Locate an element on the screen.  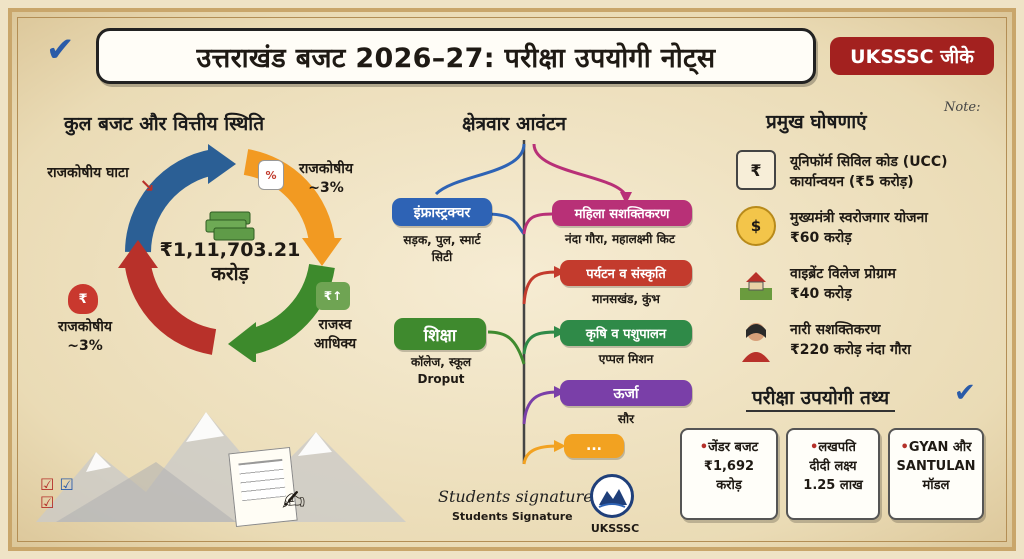
report-icon: % is located at coordinates (271, 175).